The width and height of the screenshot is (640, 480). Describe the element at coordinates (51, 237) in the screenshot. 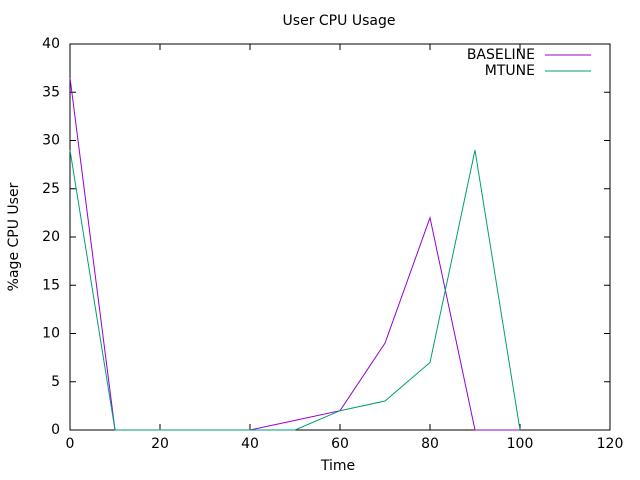

I see `y-tick-label: 20` at that location.